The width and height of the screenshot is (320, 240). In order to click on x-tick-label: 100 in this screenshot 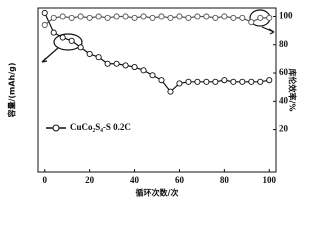, I will do `click(270, 180)`.